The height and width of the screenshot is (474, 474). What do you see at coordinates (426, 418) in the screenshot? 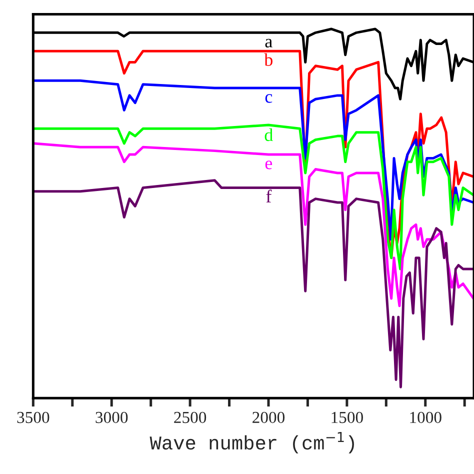
I see `x-tick-label: 1000` at bounding box center [426, 418].